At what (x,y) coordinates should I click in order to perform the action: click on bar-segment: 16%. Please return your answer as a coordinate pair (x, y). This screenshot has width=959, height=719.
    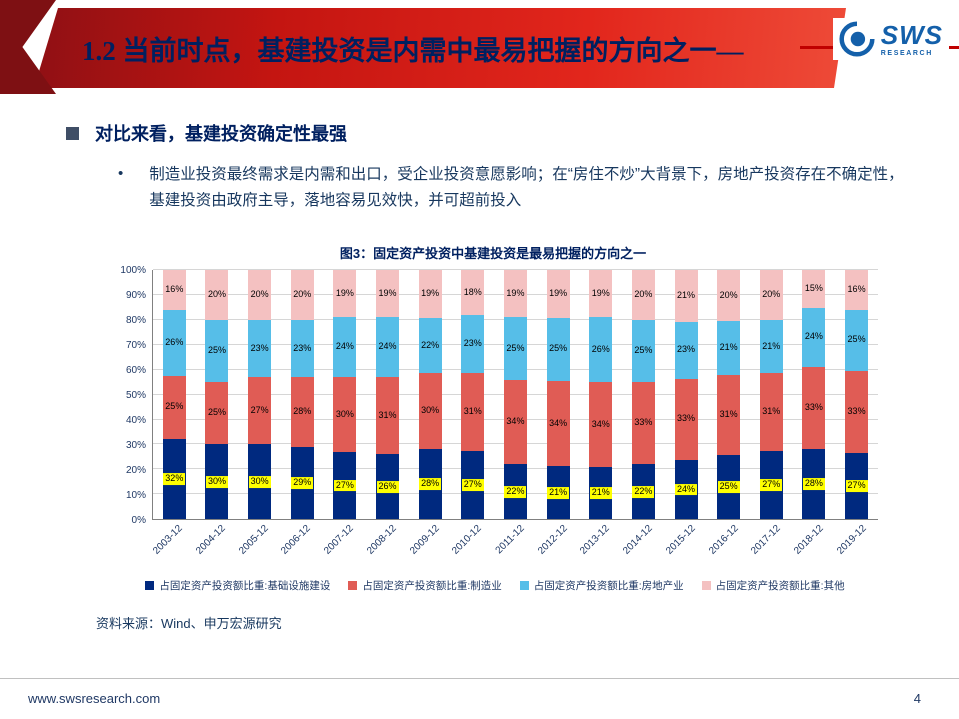
    Looking at the image, I should click on (174, 290).